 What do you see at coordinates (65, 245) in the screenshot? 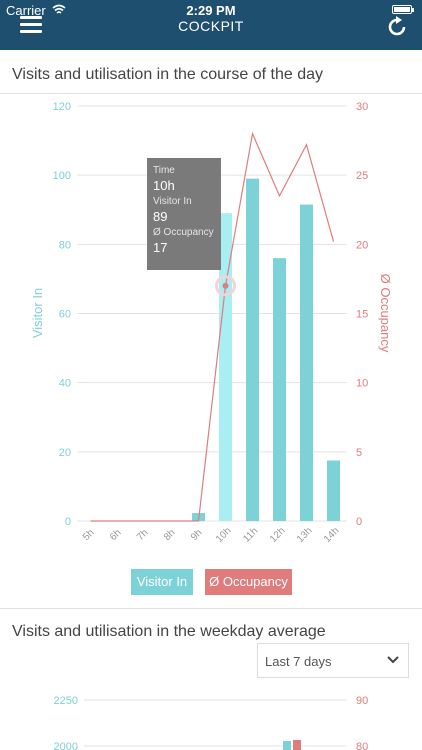
I see `y-tick-label: 80` at bounding box center [65, 245].